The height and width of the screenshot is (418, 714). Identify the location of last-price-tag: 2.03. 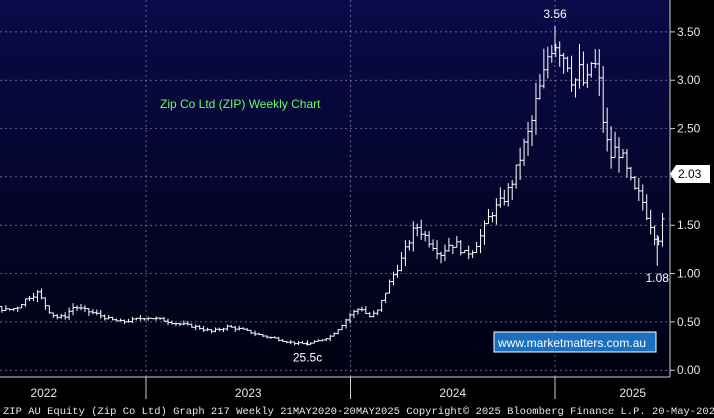
(690, 174).